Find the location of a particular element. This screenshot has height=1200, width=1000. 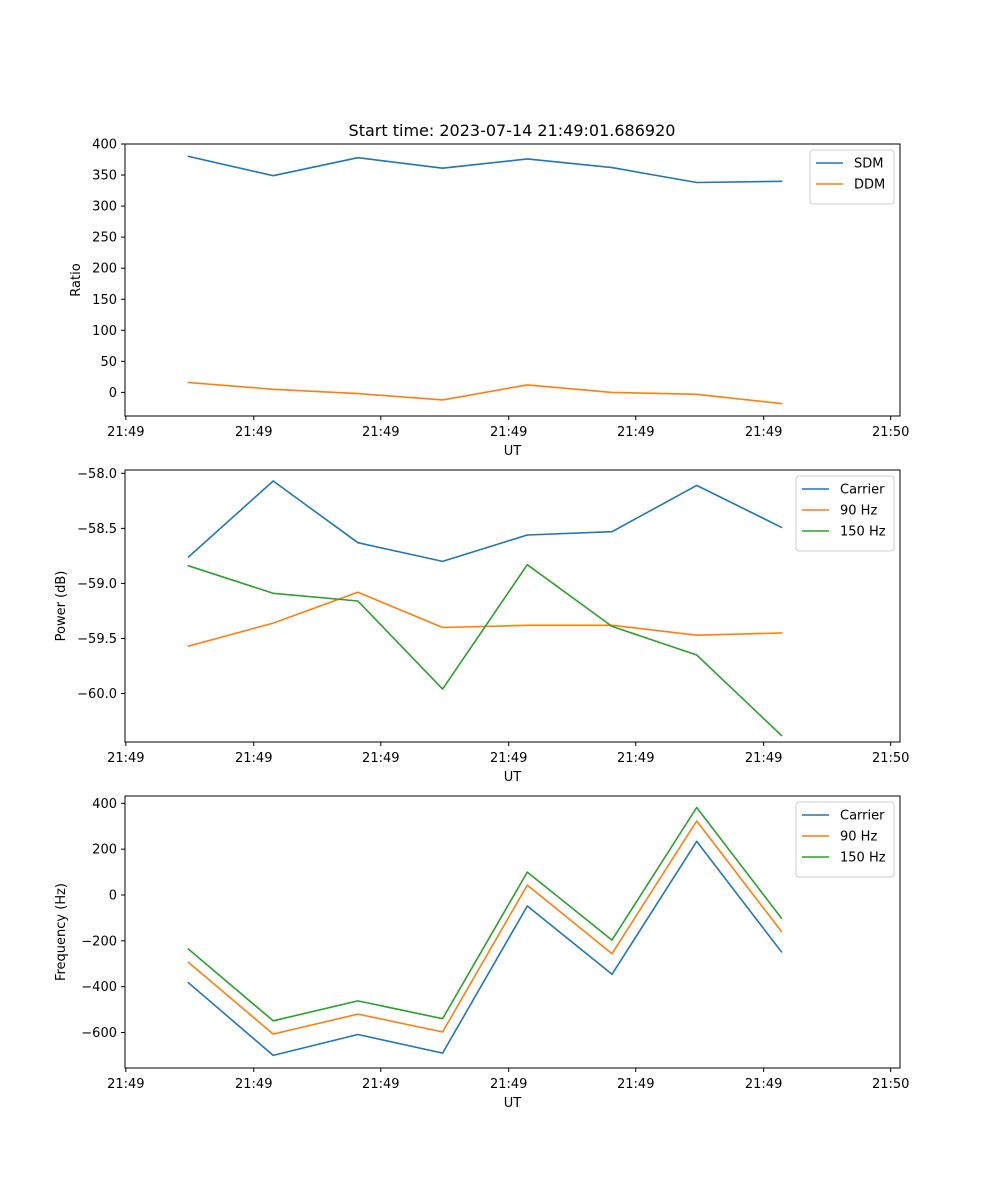

legend-label: DDM is located at coordinates (869, 185).